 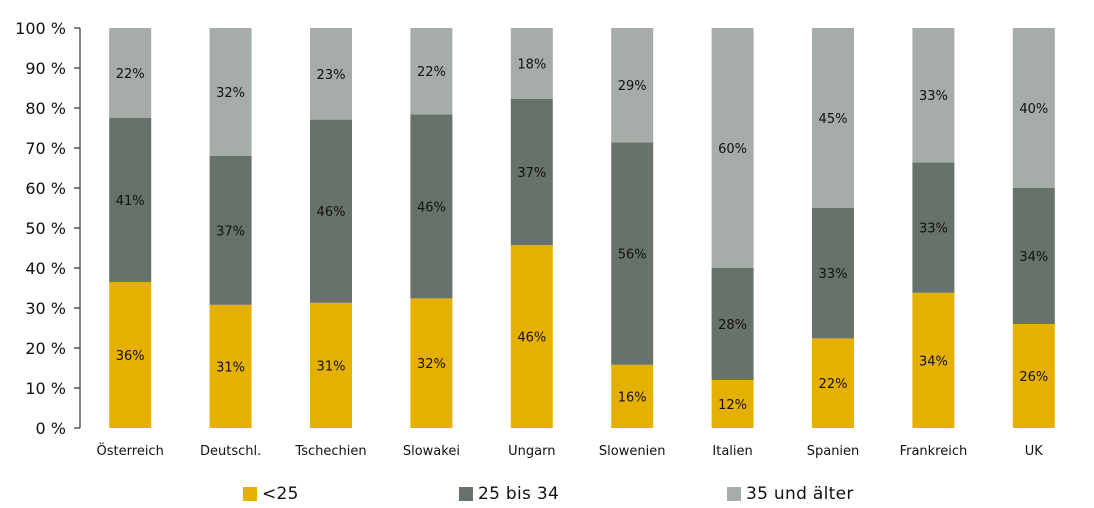 What do you see at coordinates (45, 188) in the screenshot?
I see `y-tick-label: 60 %` at bounding box center [45, 188].